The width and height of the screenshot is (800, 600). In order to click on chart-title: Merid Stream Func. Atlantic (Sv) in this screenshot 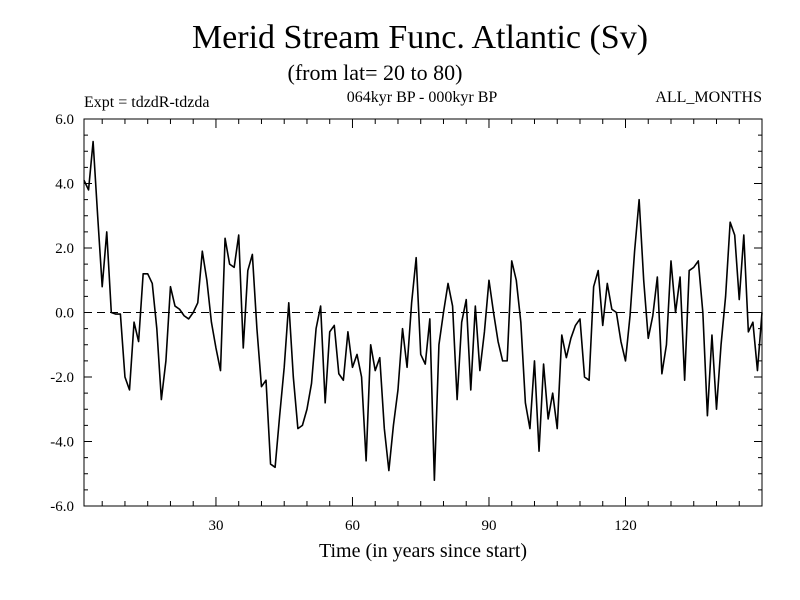, I will do `click(420, 37)`.